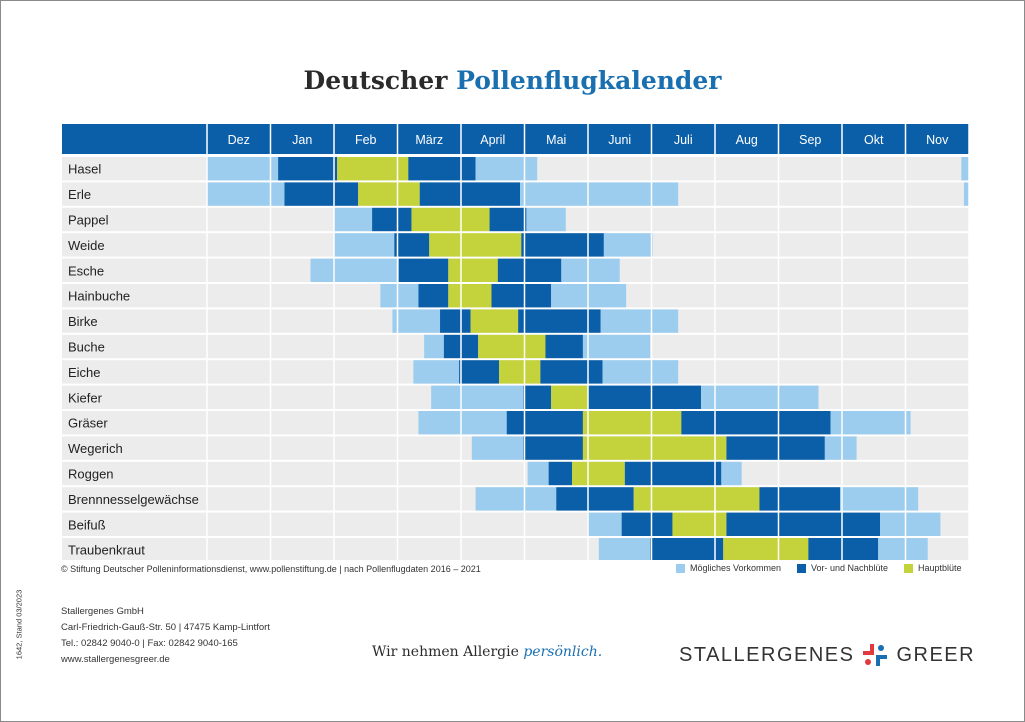 The width and height of the screenshot is (1025, 722). I want to click on legend-item-main: Hauptblüte, so click(933, 568).